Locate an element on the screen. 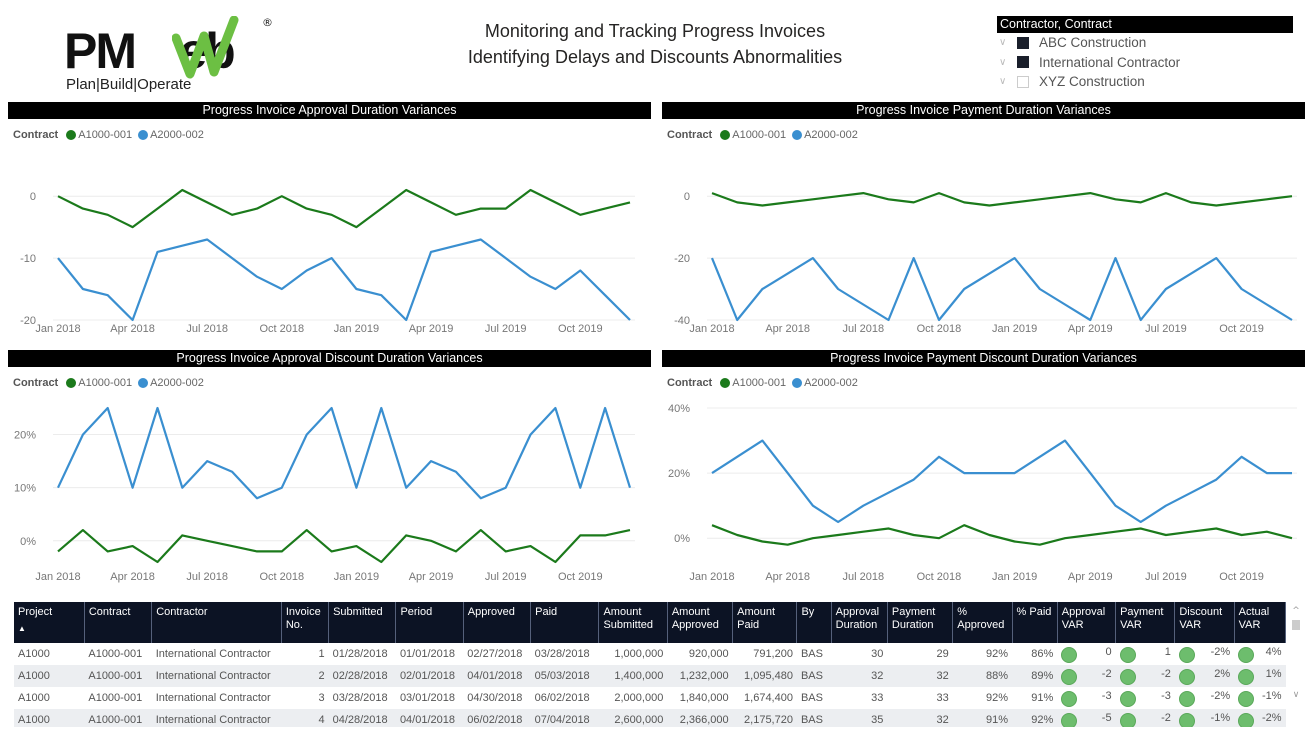  slicer-item-abc-construction: ∨ ABC Construction is located at coordinates (1145, 43).